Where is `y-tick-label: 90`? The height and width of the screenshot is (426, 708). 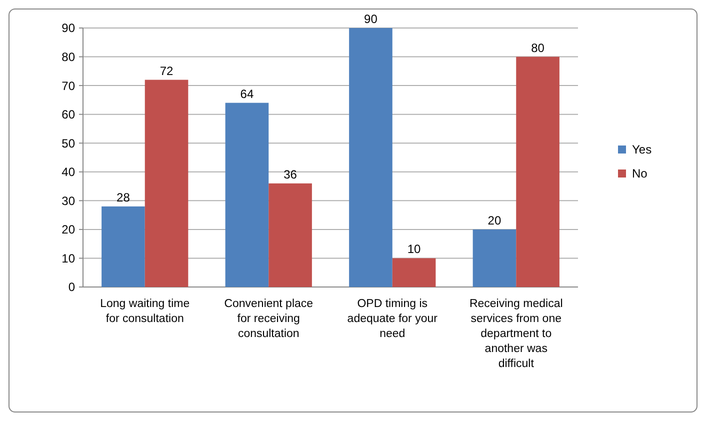
y-tick-label: 90 is located at coordinates (69, 28).